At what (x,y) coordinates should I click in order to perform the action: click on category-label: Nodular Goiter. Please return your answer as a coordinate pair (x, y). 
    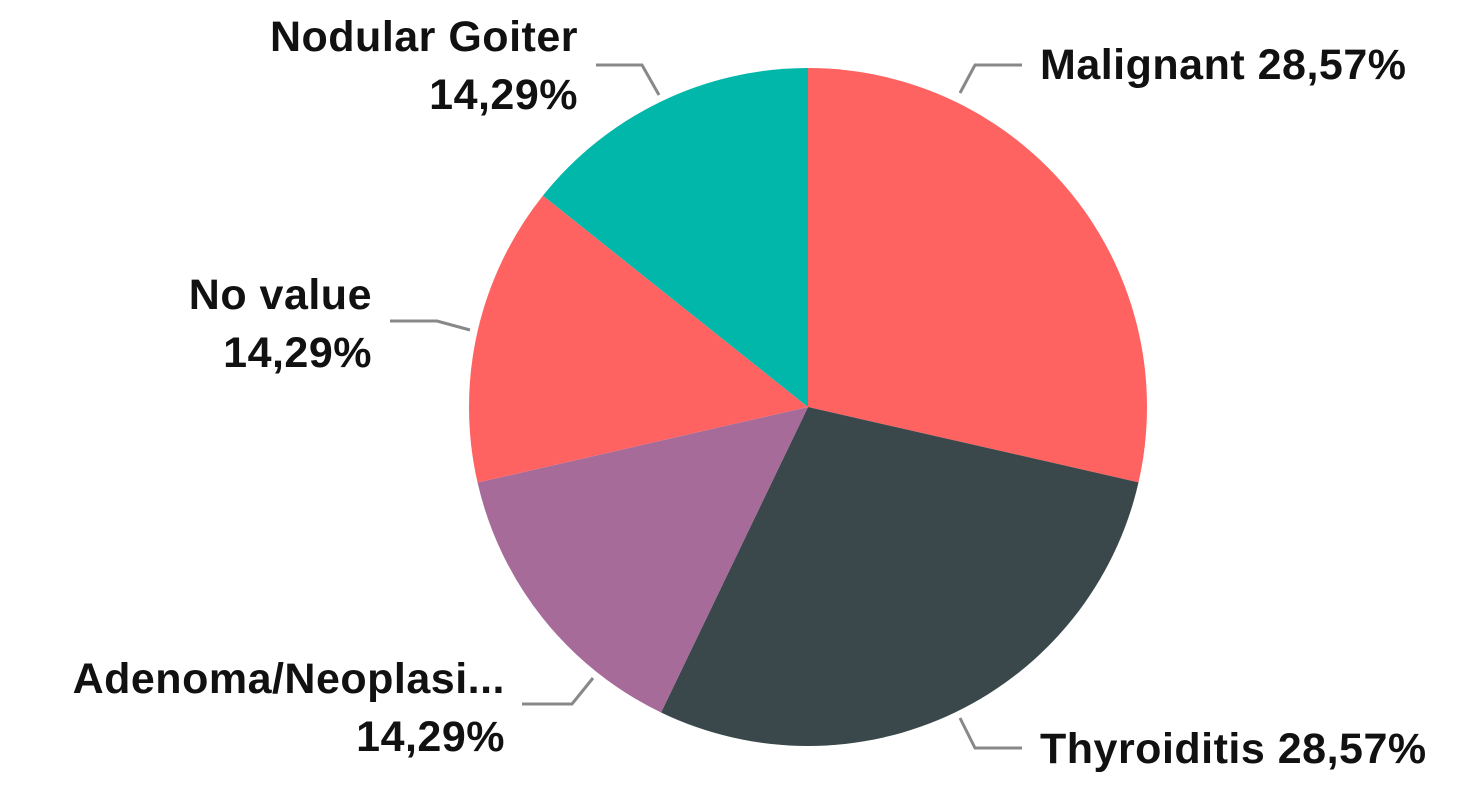
    Looking at the image, I should click on (424, 37).